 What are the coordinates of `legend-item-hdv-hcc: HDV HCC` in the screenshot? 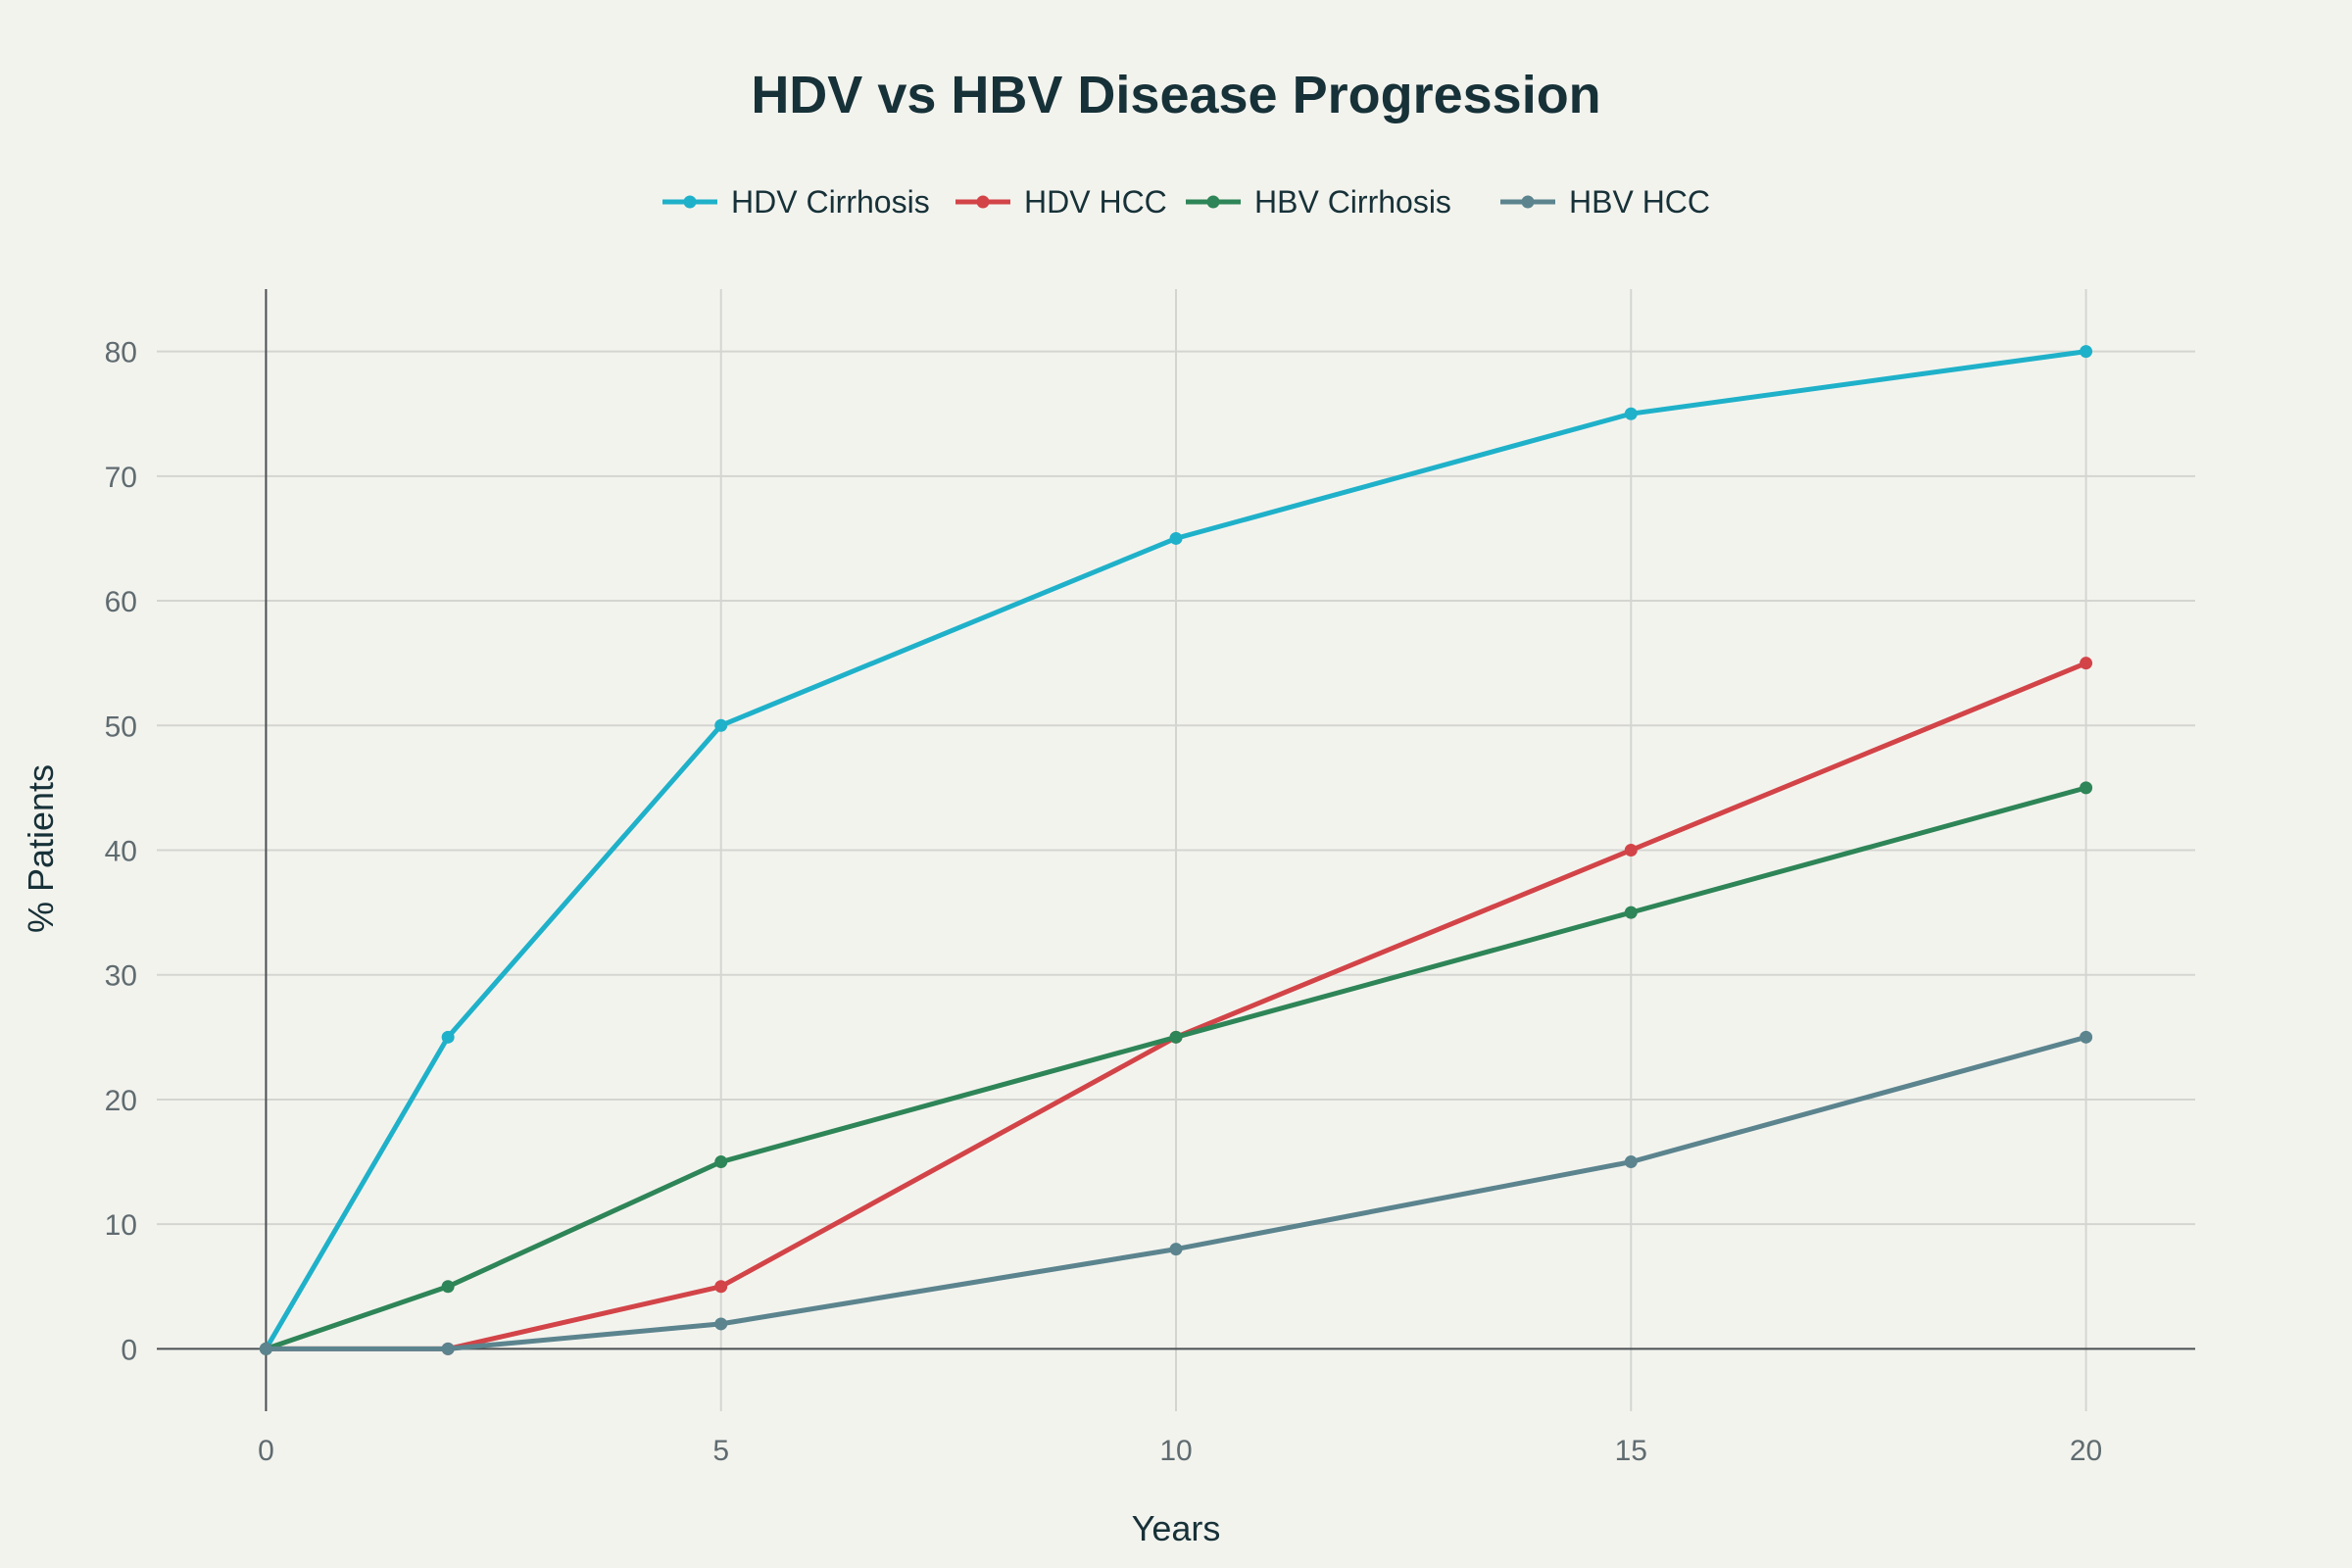 It's located at (1061, 202).